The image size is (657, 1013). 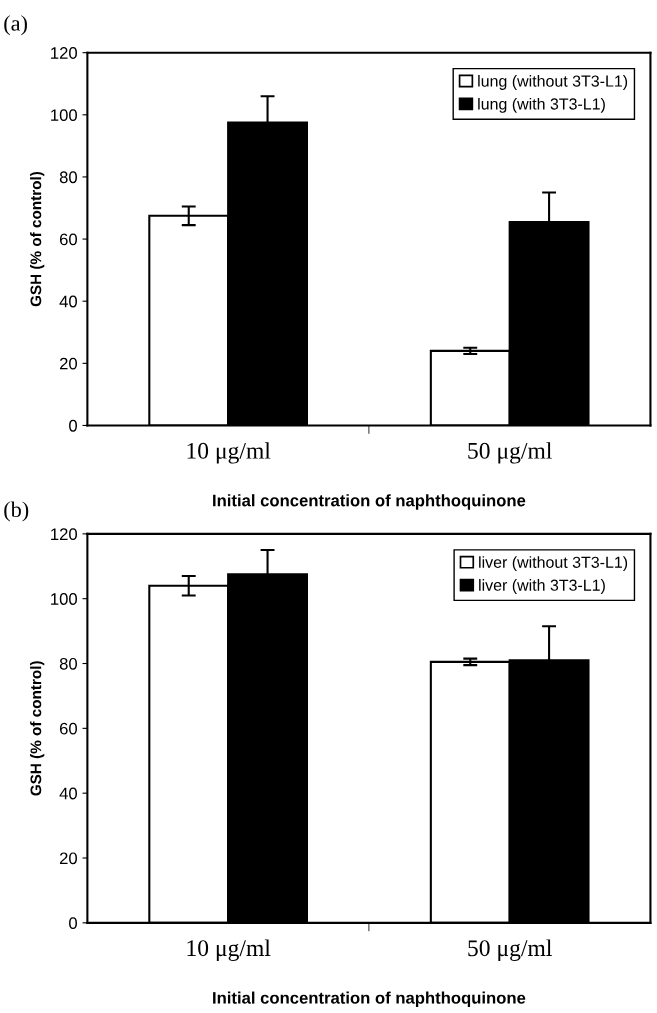 What do you see at coordinates (16, 511) in the screenshot?
I see `chart-title: (b)` at bounding box center [16, 511].